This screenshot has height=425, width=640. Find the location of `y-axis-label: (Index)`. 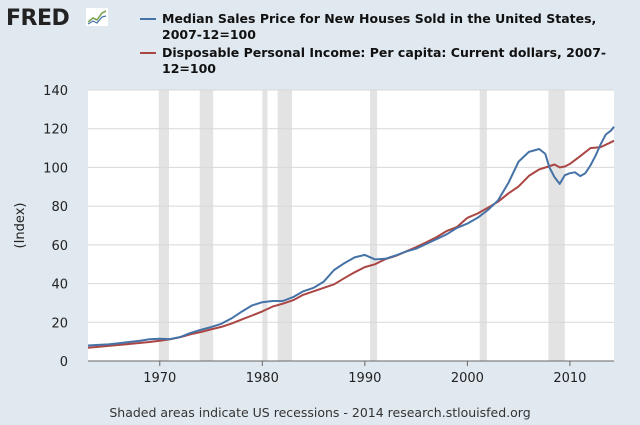

y-axis-label: (Index) is located at coordinates (20, 226).